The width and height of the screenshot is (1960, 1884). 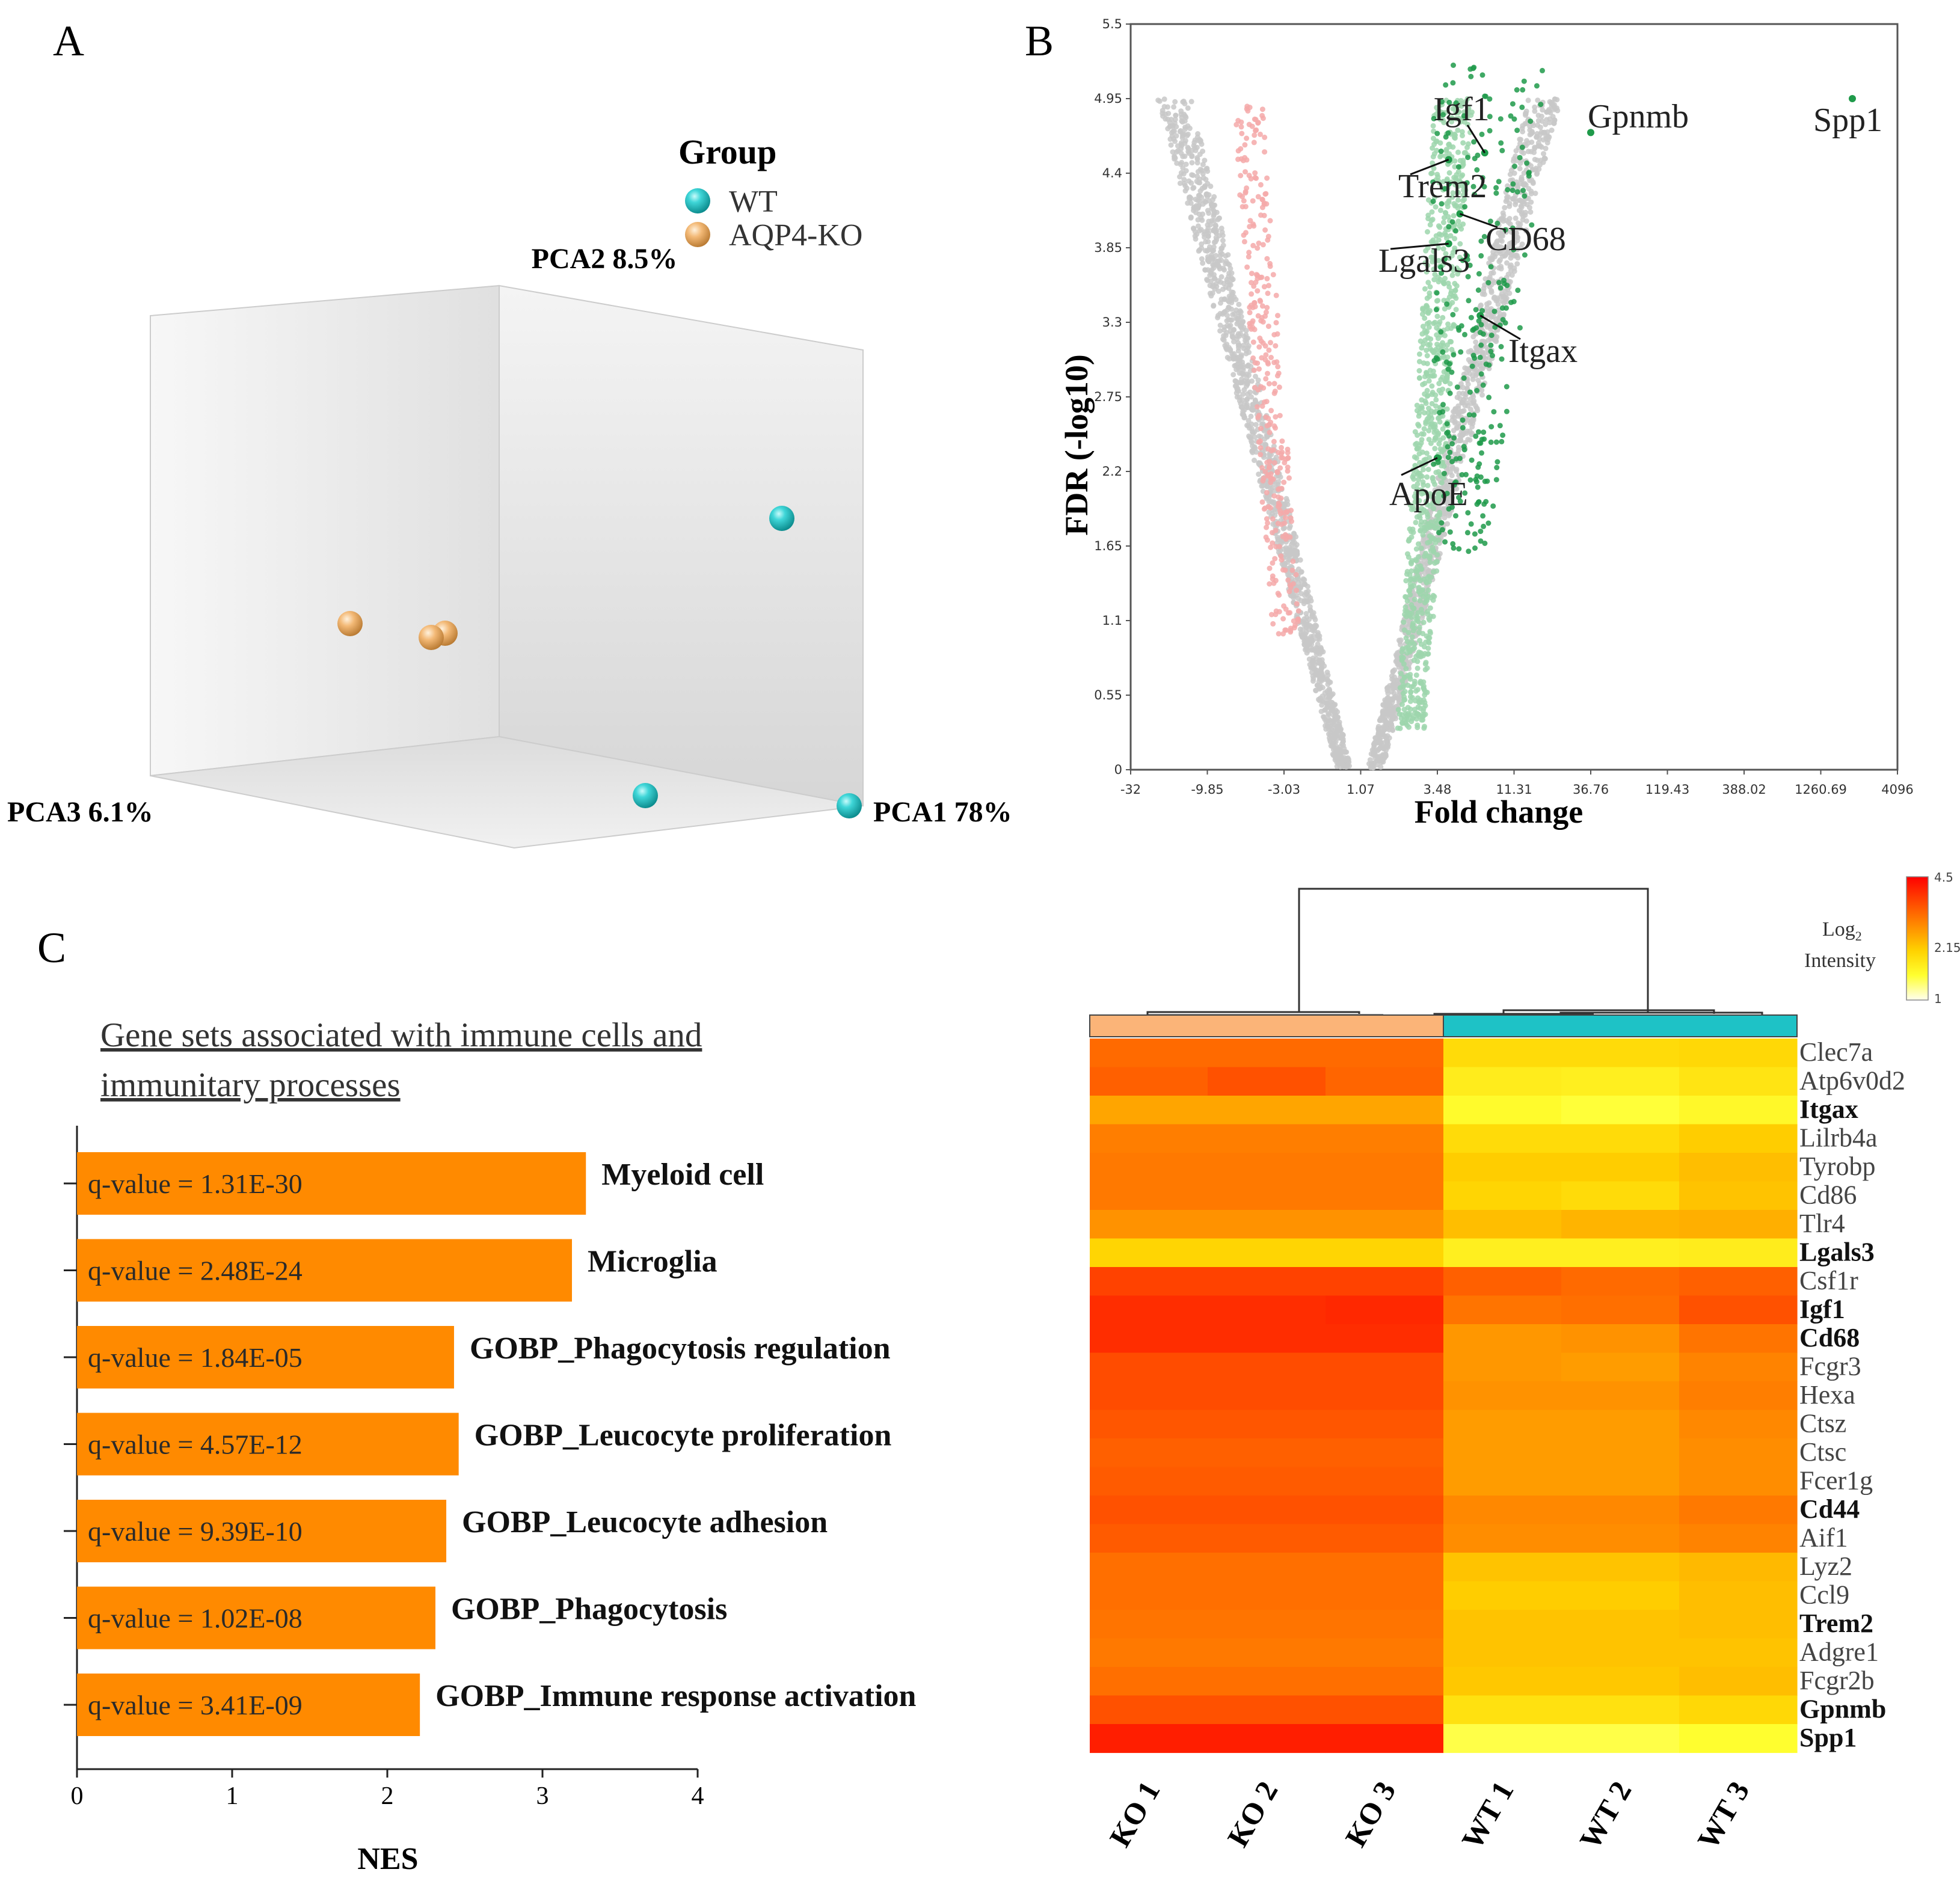 I want to click on heatmap-row-label: Ctsz, so click(x=1822, y=1423).